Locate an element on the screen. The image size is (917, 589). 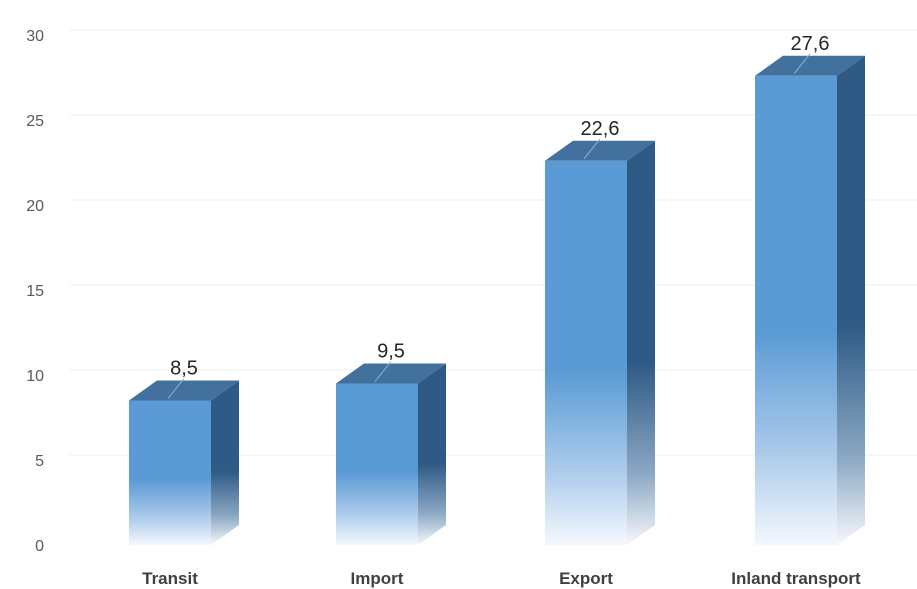
y-tick-label: 15 is located at coordinates (35, 291).